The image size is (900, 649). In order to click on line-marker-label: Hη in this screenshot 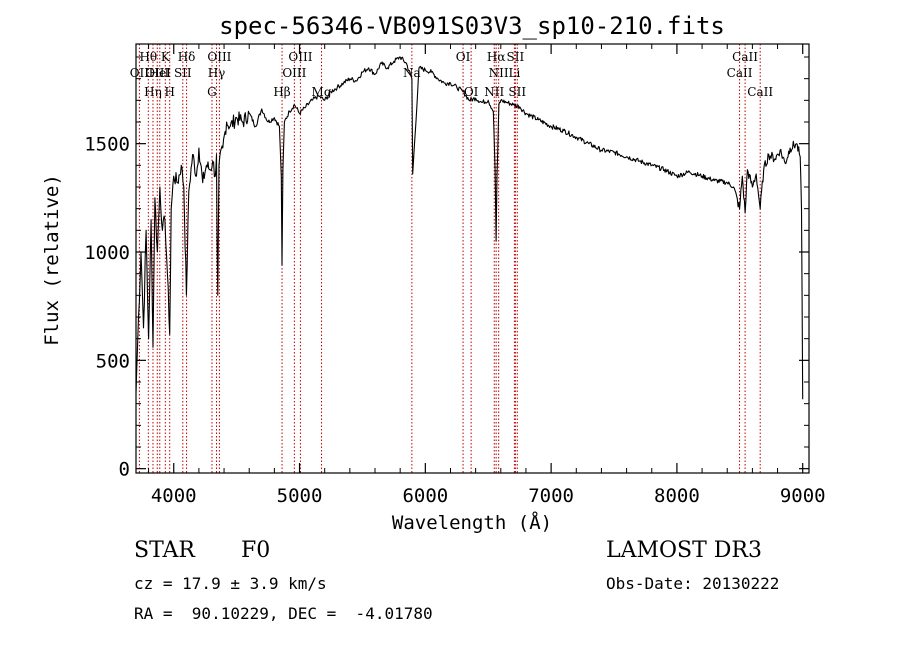, I will do `click(153, 92)`.